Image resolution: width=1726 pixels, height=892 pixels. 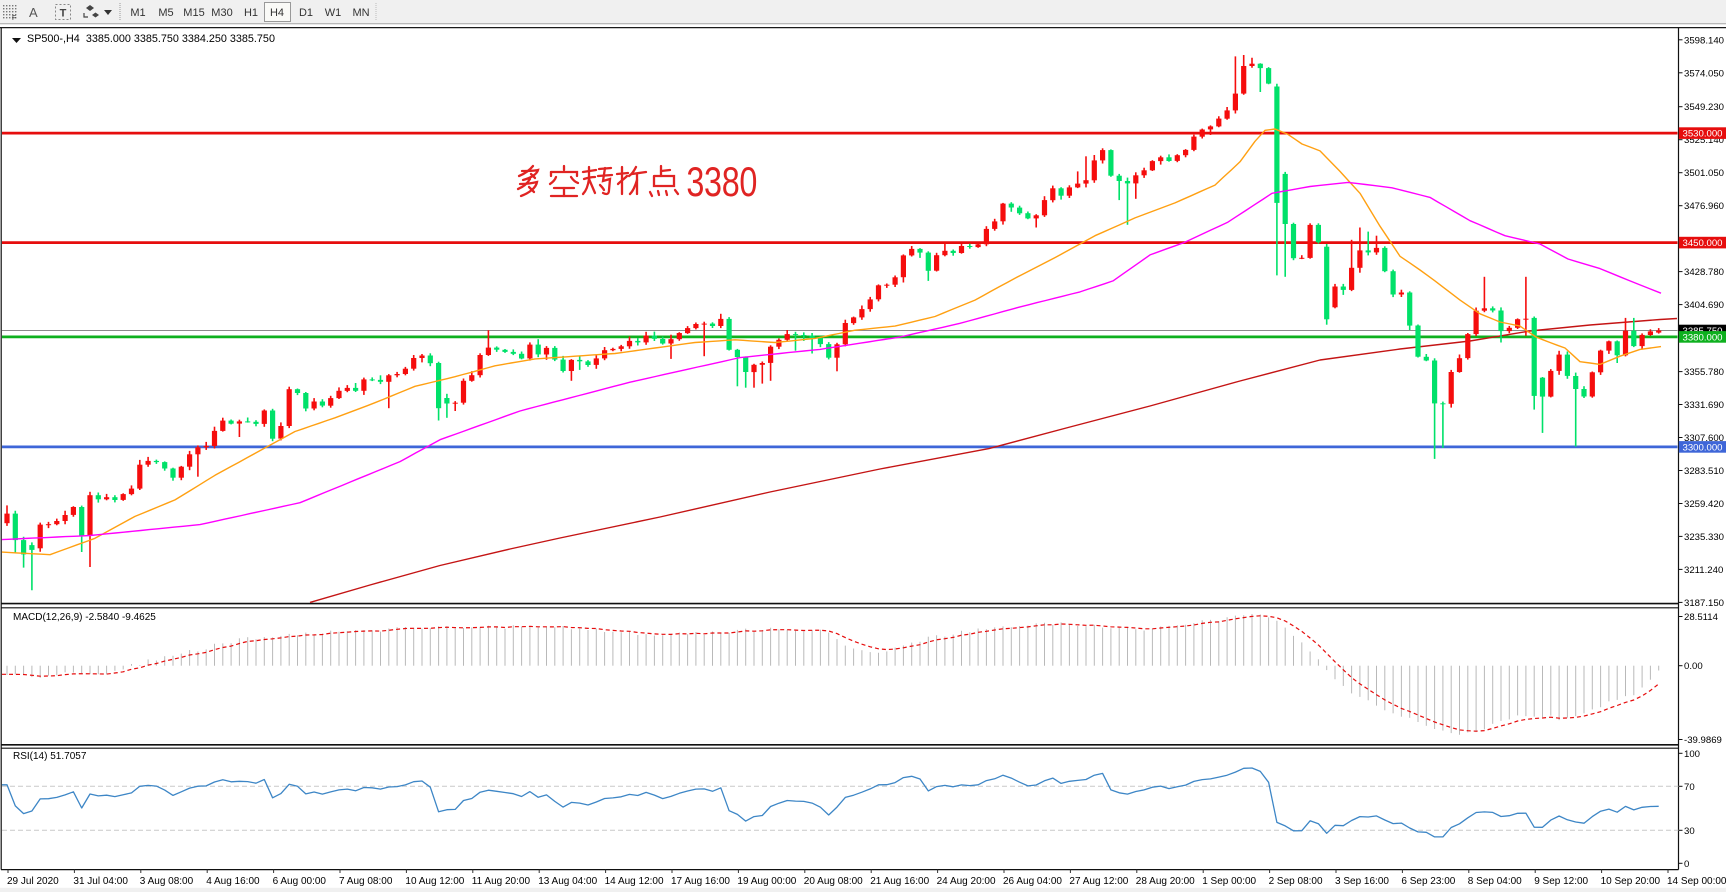 I want to click on svg-text: 24 Aug 20:00, so click(x=966, y=881).